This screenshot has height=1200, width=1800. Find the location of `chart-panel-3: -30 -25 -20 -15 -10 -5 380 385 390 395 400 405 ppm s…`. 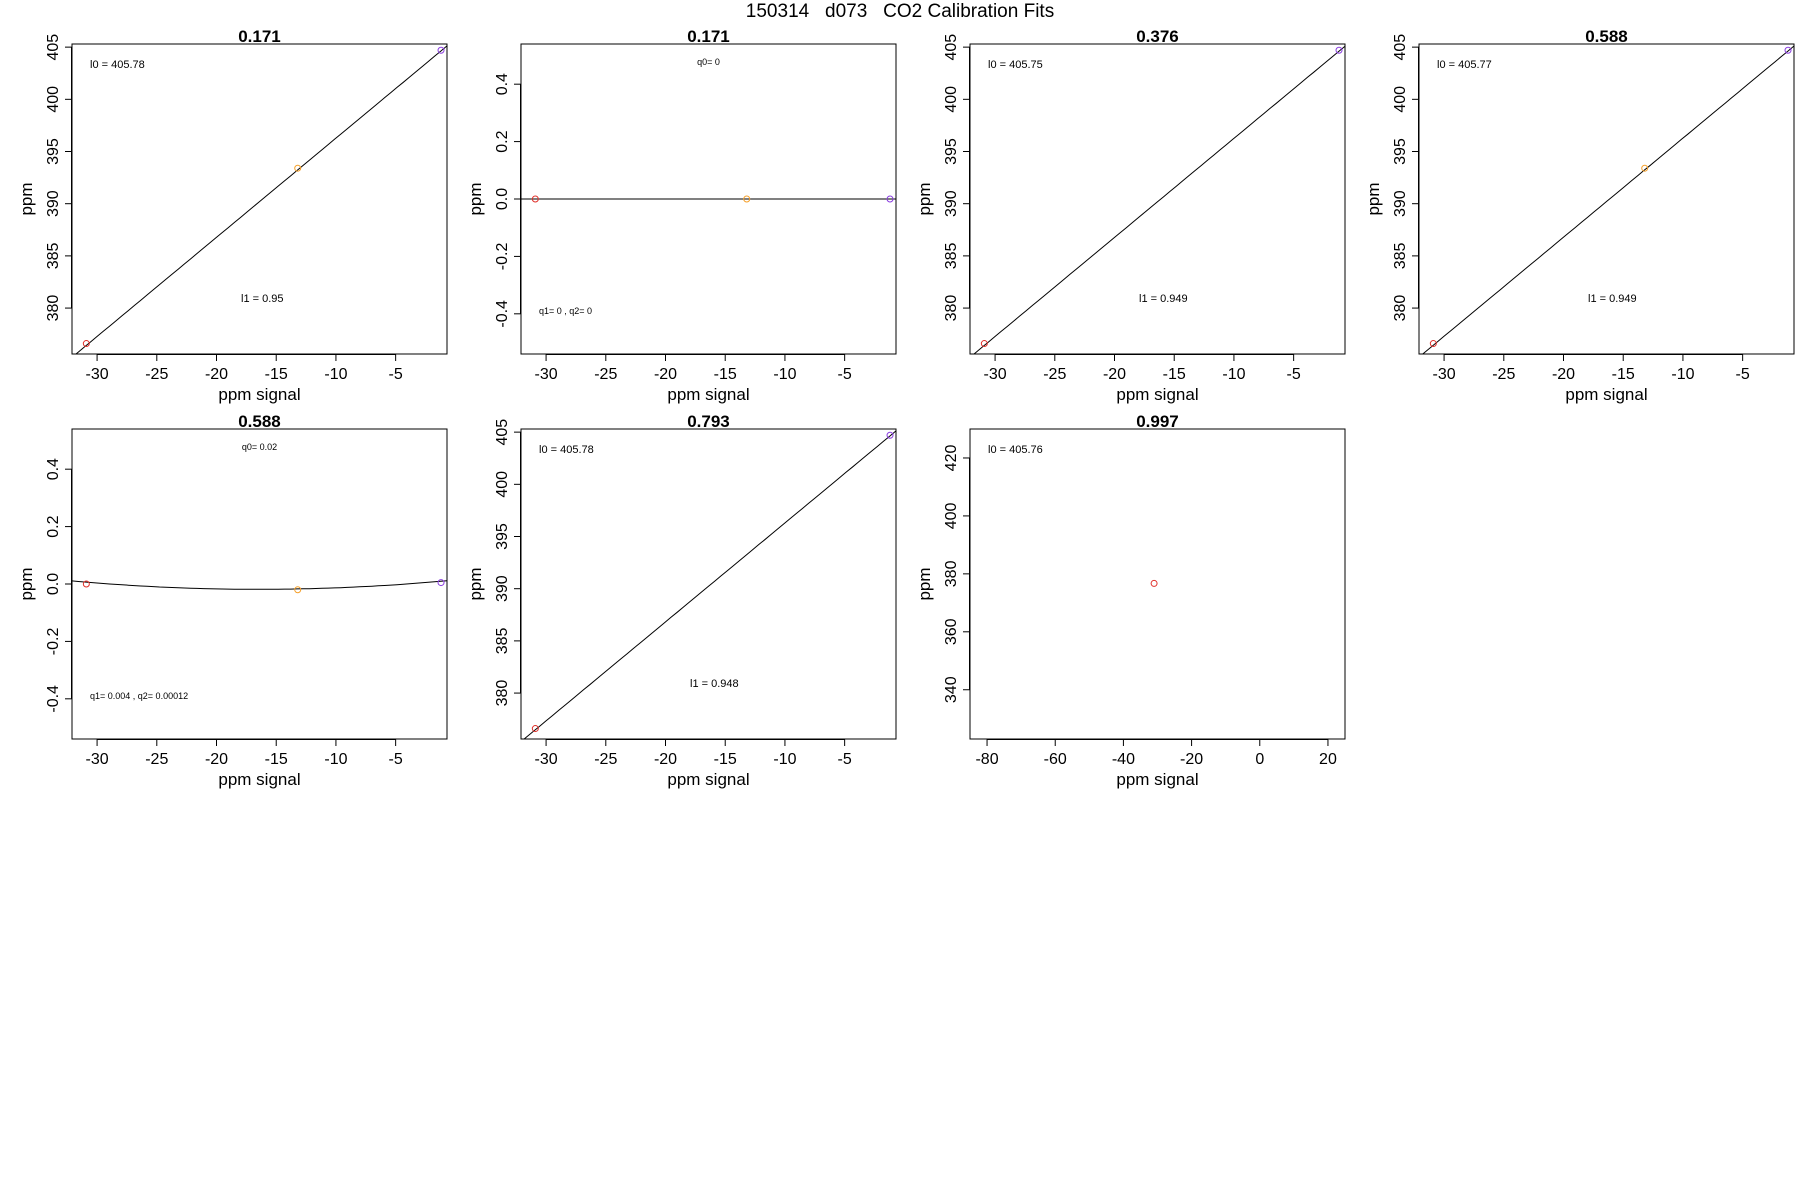

chart-panel-3: -30 -25 -20 -15 -10 -5 380 385 390 395 400 405 ppm s… is located at coordinates (1130, 215).